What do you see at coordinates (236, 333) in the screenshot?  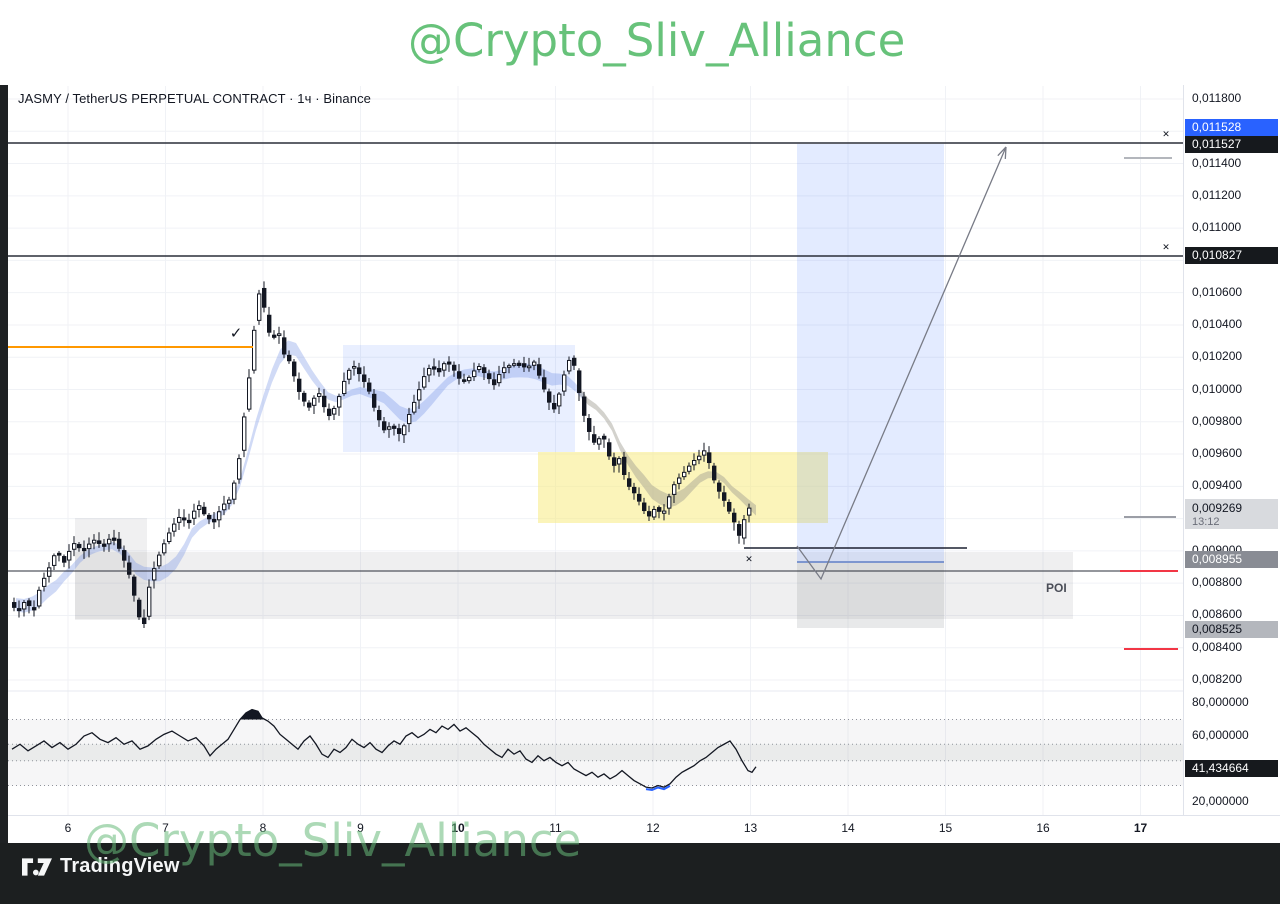 I see `alert-check-icon: ✓` at bounding box center [236, 333].